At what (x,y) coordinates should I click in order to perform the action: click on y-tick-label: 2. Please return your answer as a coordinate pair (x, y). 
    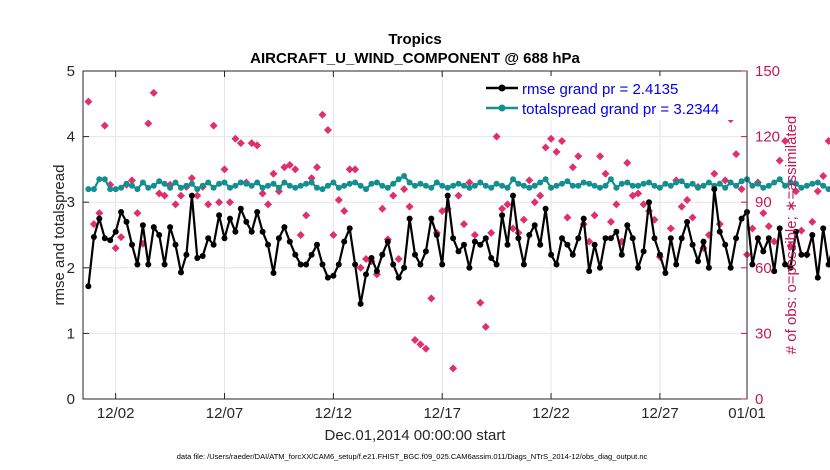
    Looking at the image, I should click on (71, 268).